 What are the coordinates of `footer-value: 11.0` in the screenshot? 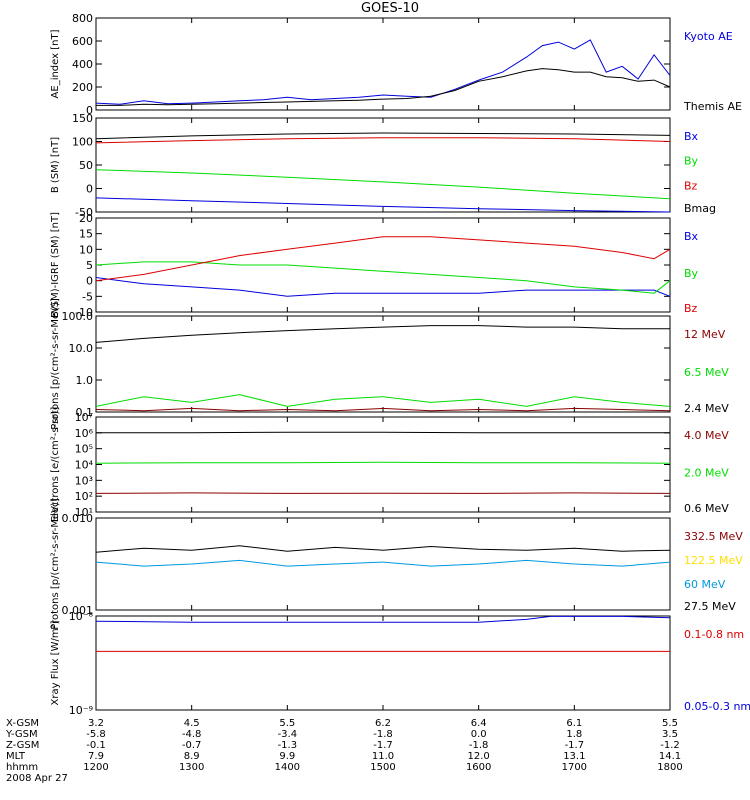 It's located at (383, 756).